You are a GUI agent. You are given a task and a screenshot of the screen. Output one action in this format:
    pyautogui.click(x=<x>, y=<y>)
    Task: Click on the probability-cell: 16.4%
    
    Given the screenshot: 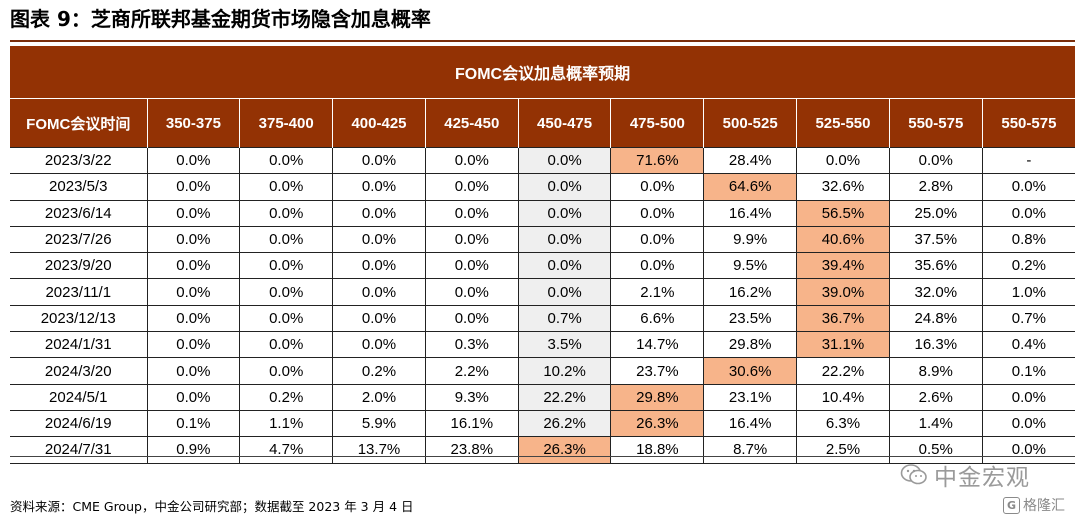 What is the action you would take?
    pyautogui.click(x=750, y=424)
    